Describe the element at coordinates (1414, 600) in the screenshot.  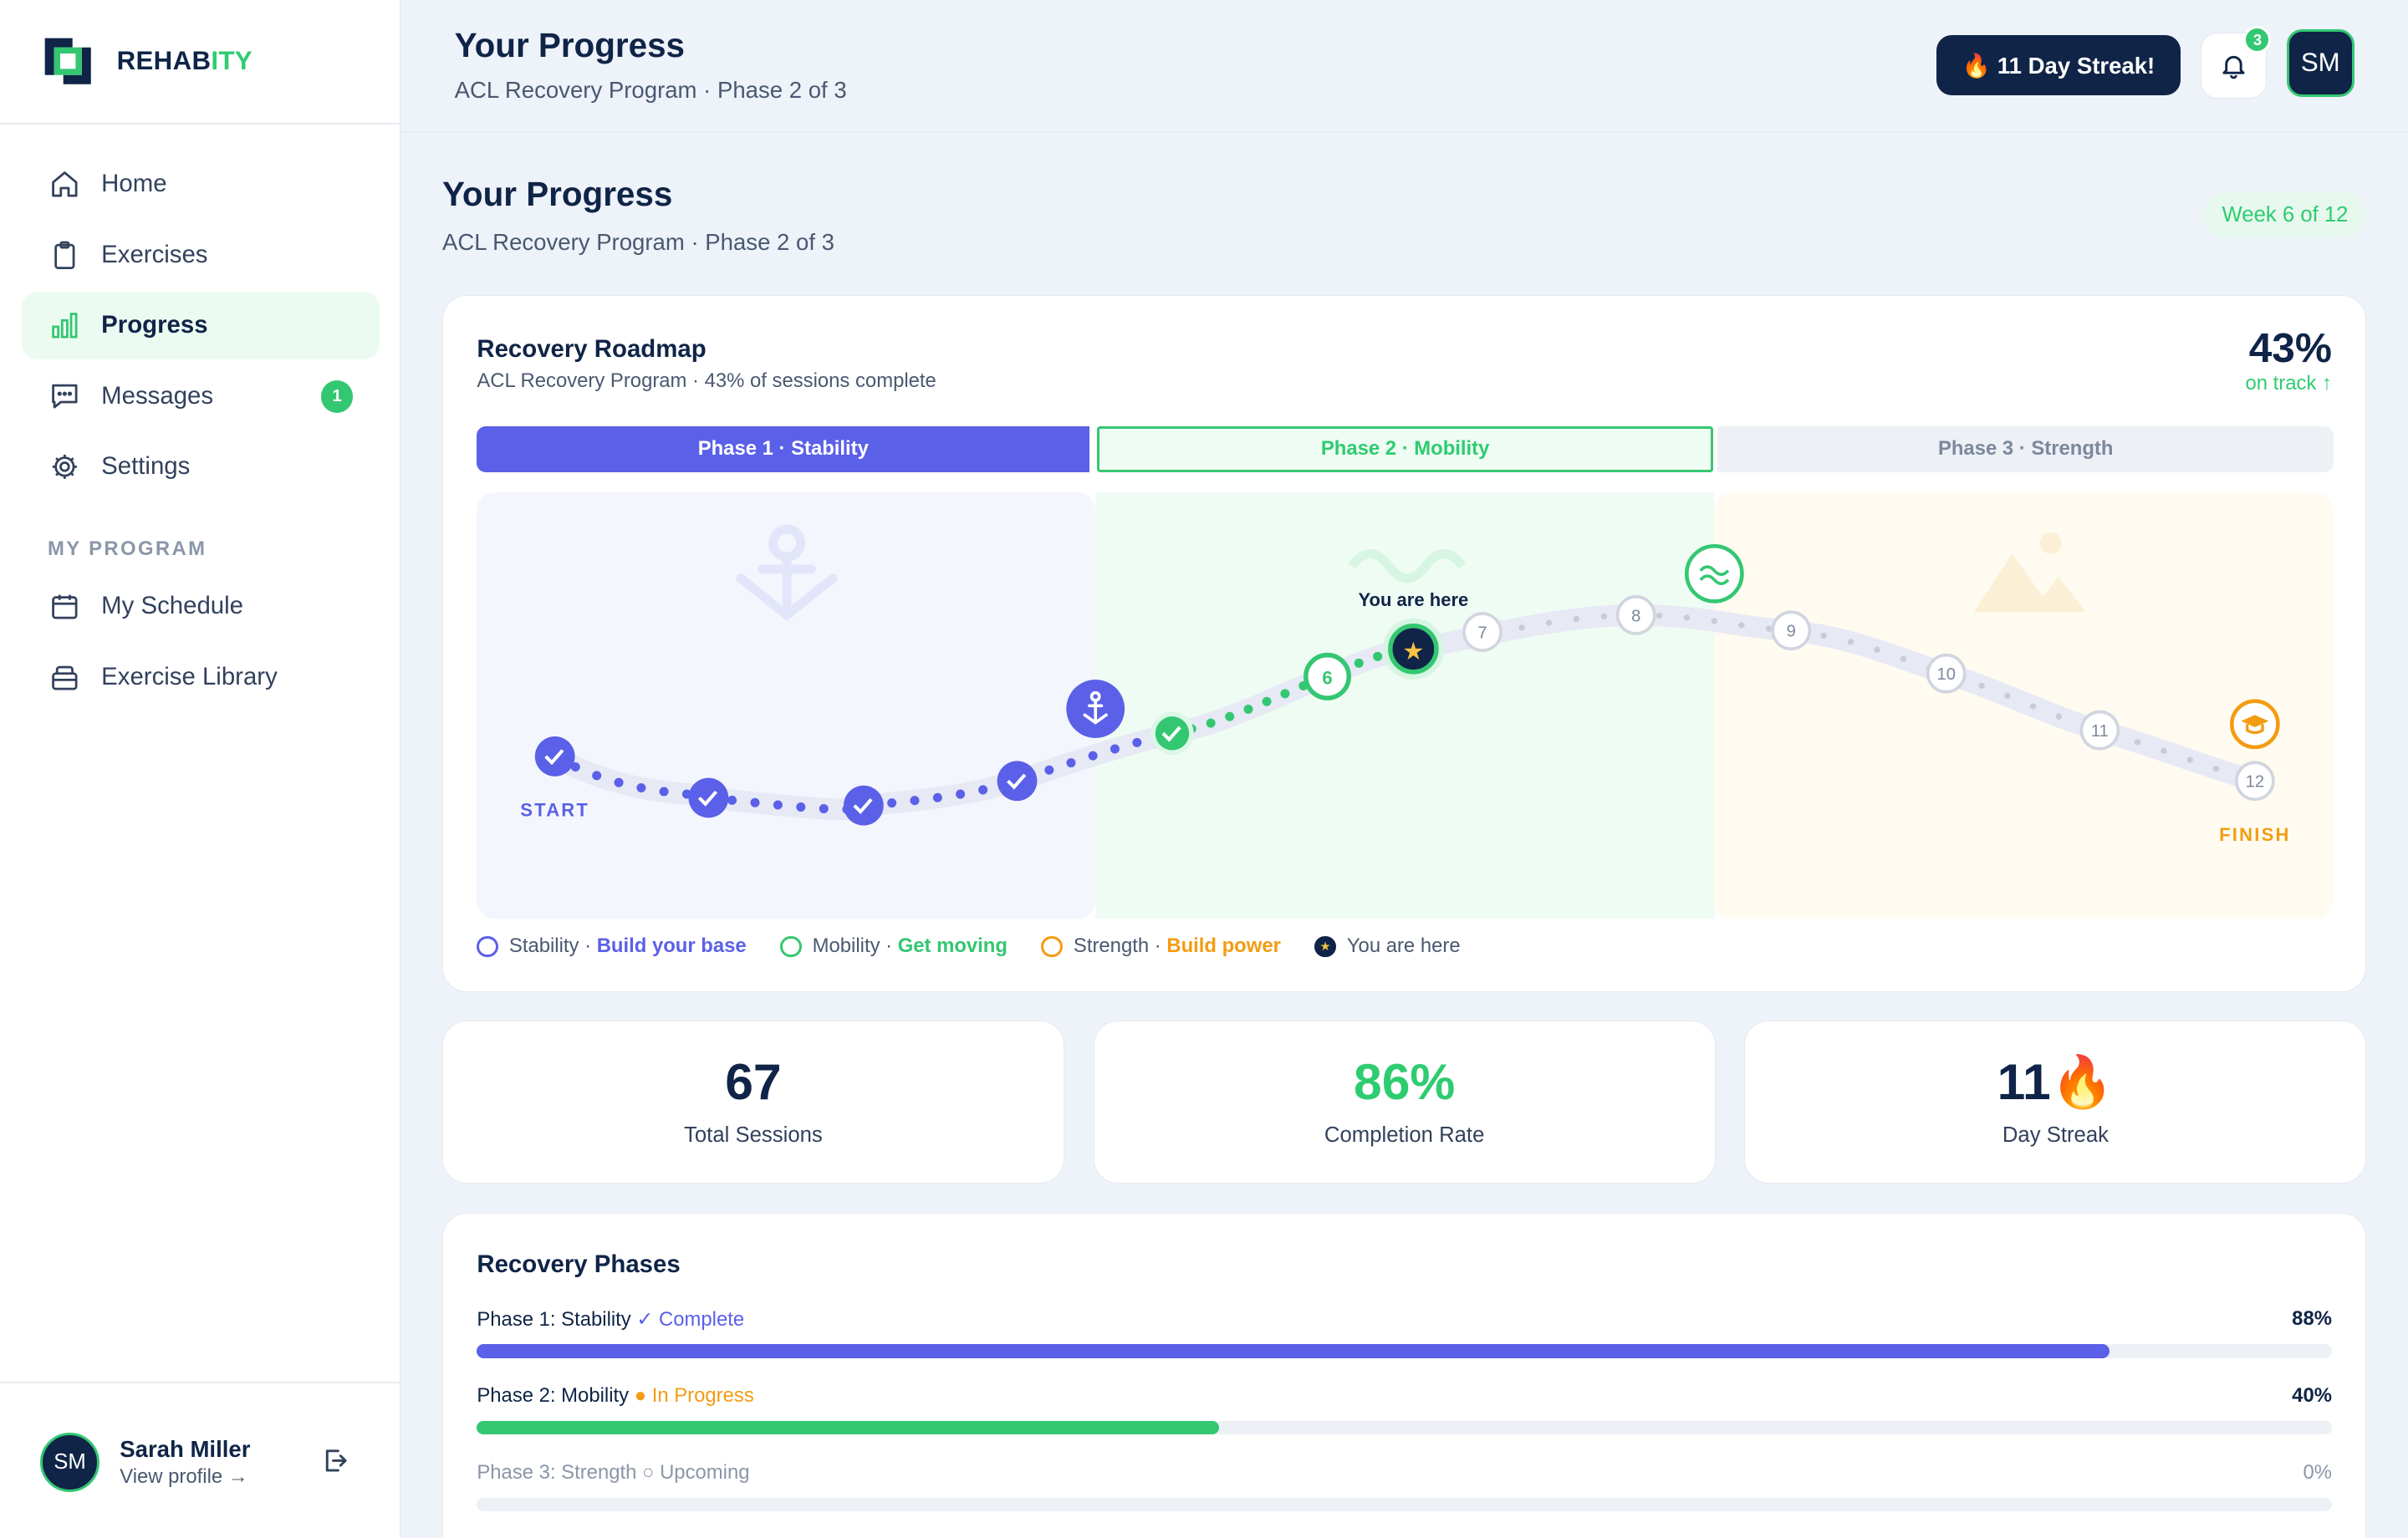
I see `you-are-here-label: You are here` at that location.